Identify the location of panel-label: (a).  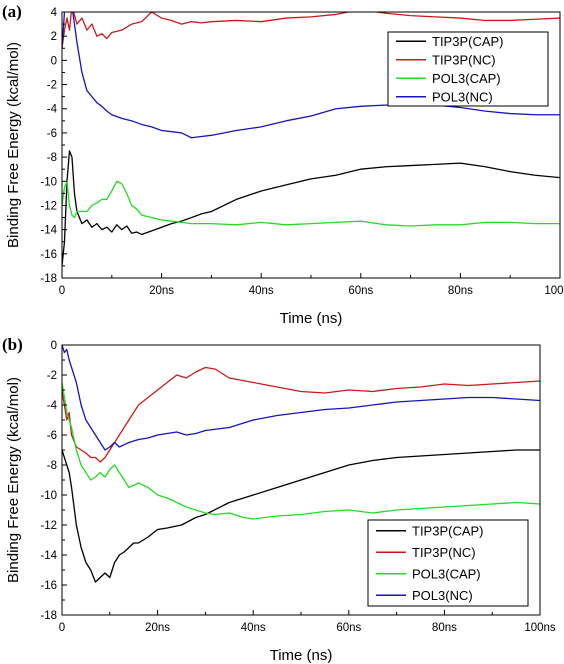
(12, 11).